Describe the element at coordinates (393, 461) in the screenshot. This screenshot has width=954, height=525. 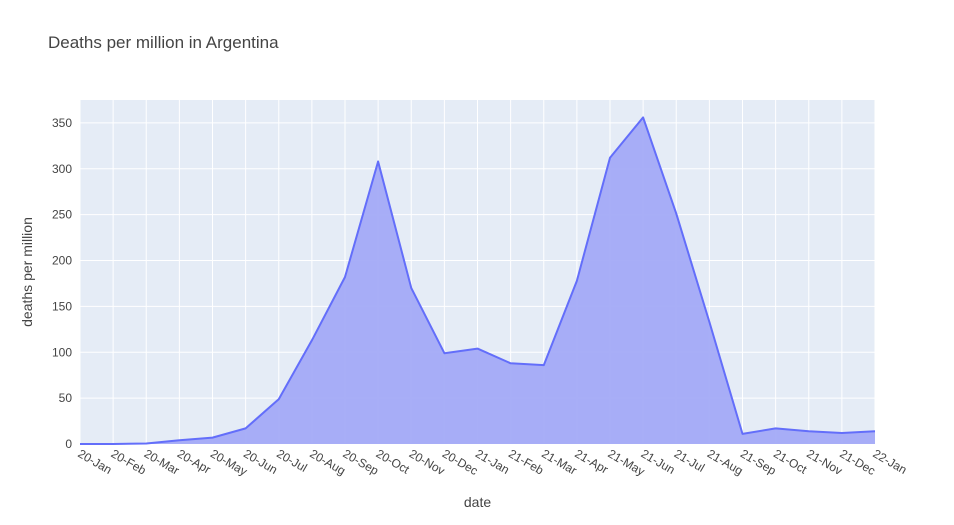
I see `x-tick-label: 20-Oct` at that location.